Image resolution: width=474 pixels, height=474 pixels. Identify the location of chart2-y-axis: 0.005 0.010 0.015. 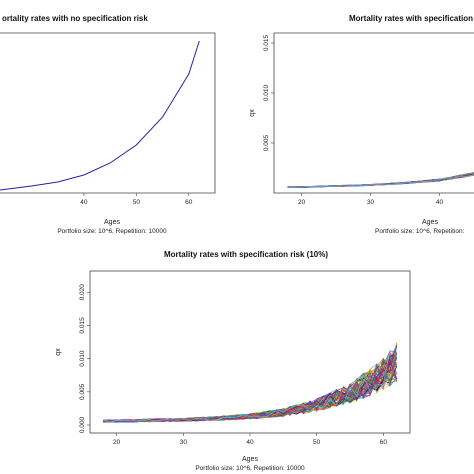
(268, 92).